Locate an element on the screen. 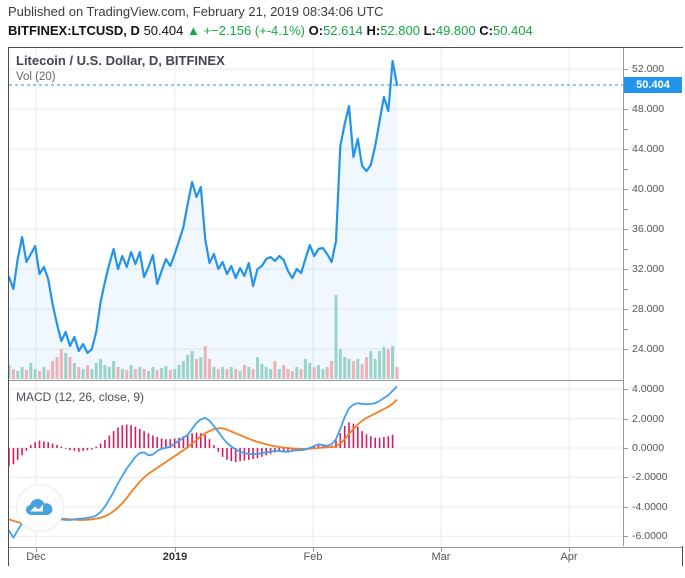 This screenshot has width=685, height=578. time-axis-label-2019: 2019 is located at coordinates (175, 557).